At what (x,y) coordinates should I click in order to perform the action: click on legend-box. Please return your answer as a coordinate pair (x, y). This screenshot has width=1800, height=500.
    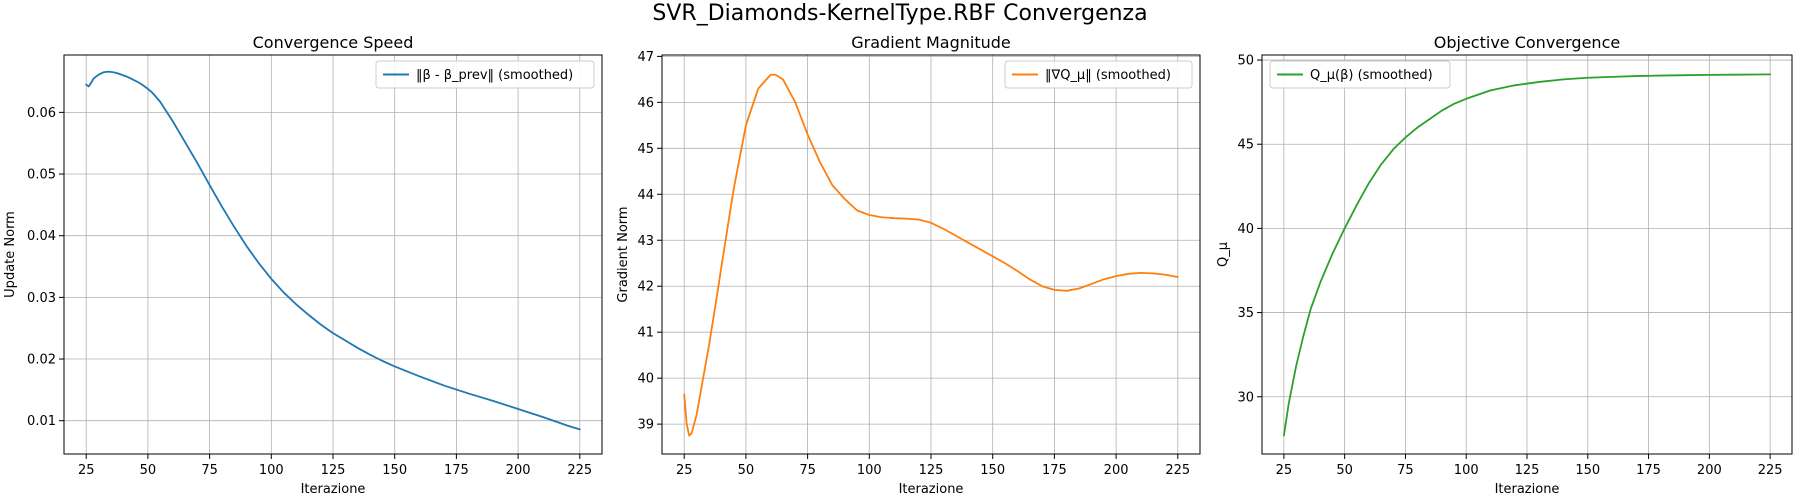
    Looking at the image, I should click on (1360, 74).